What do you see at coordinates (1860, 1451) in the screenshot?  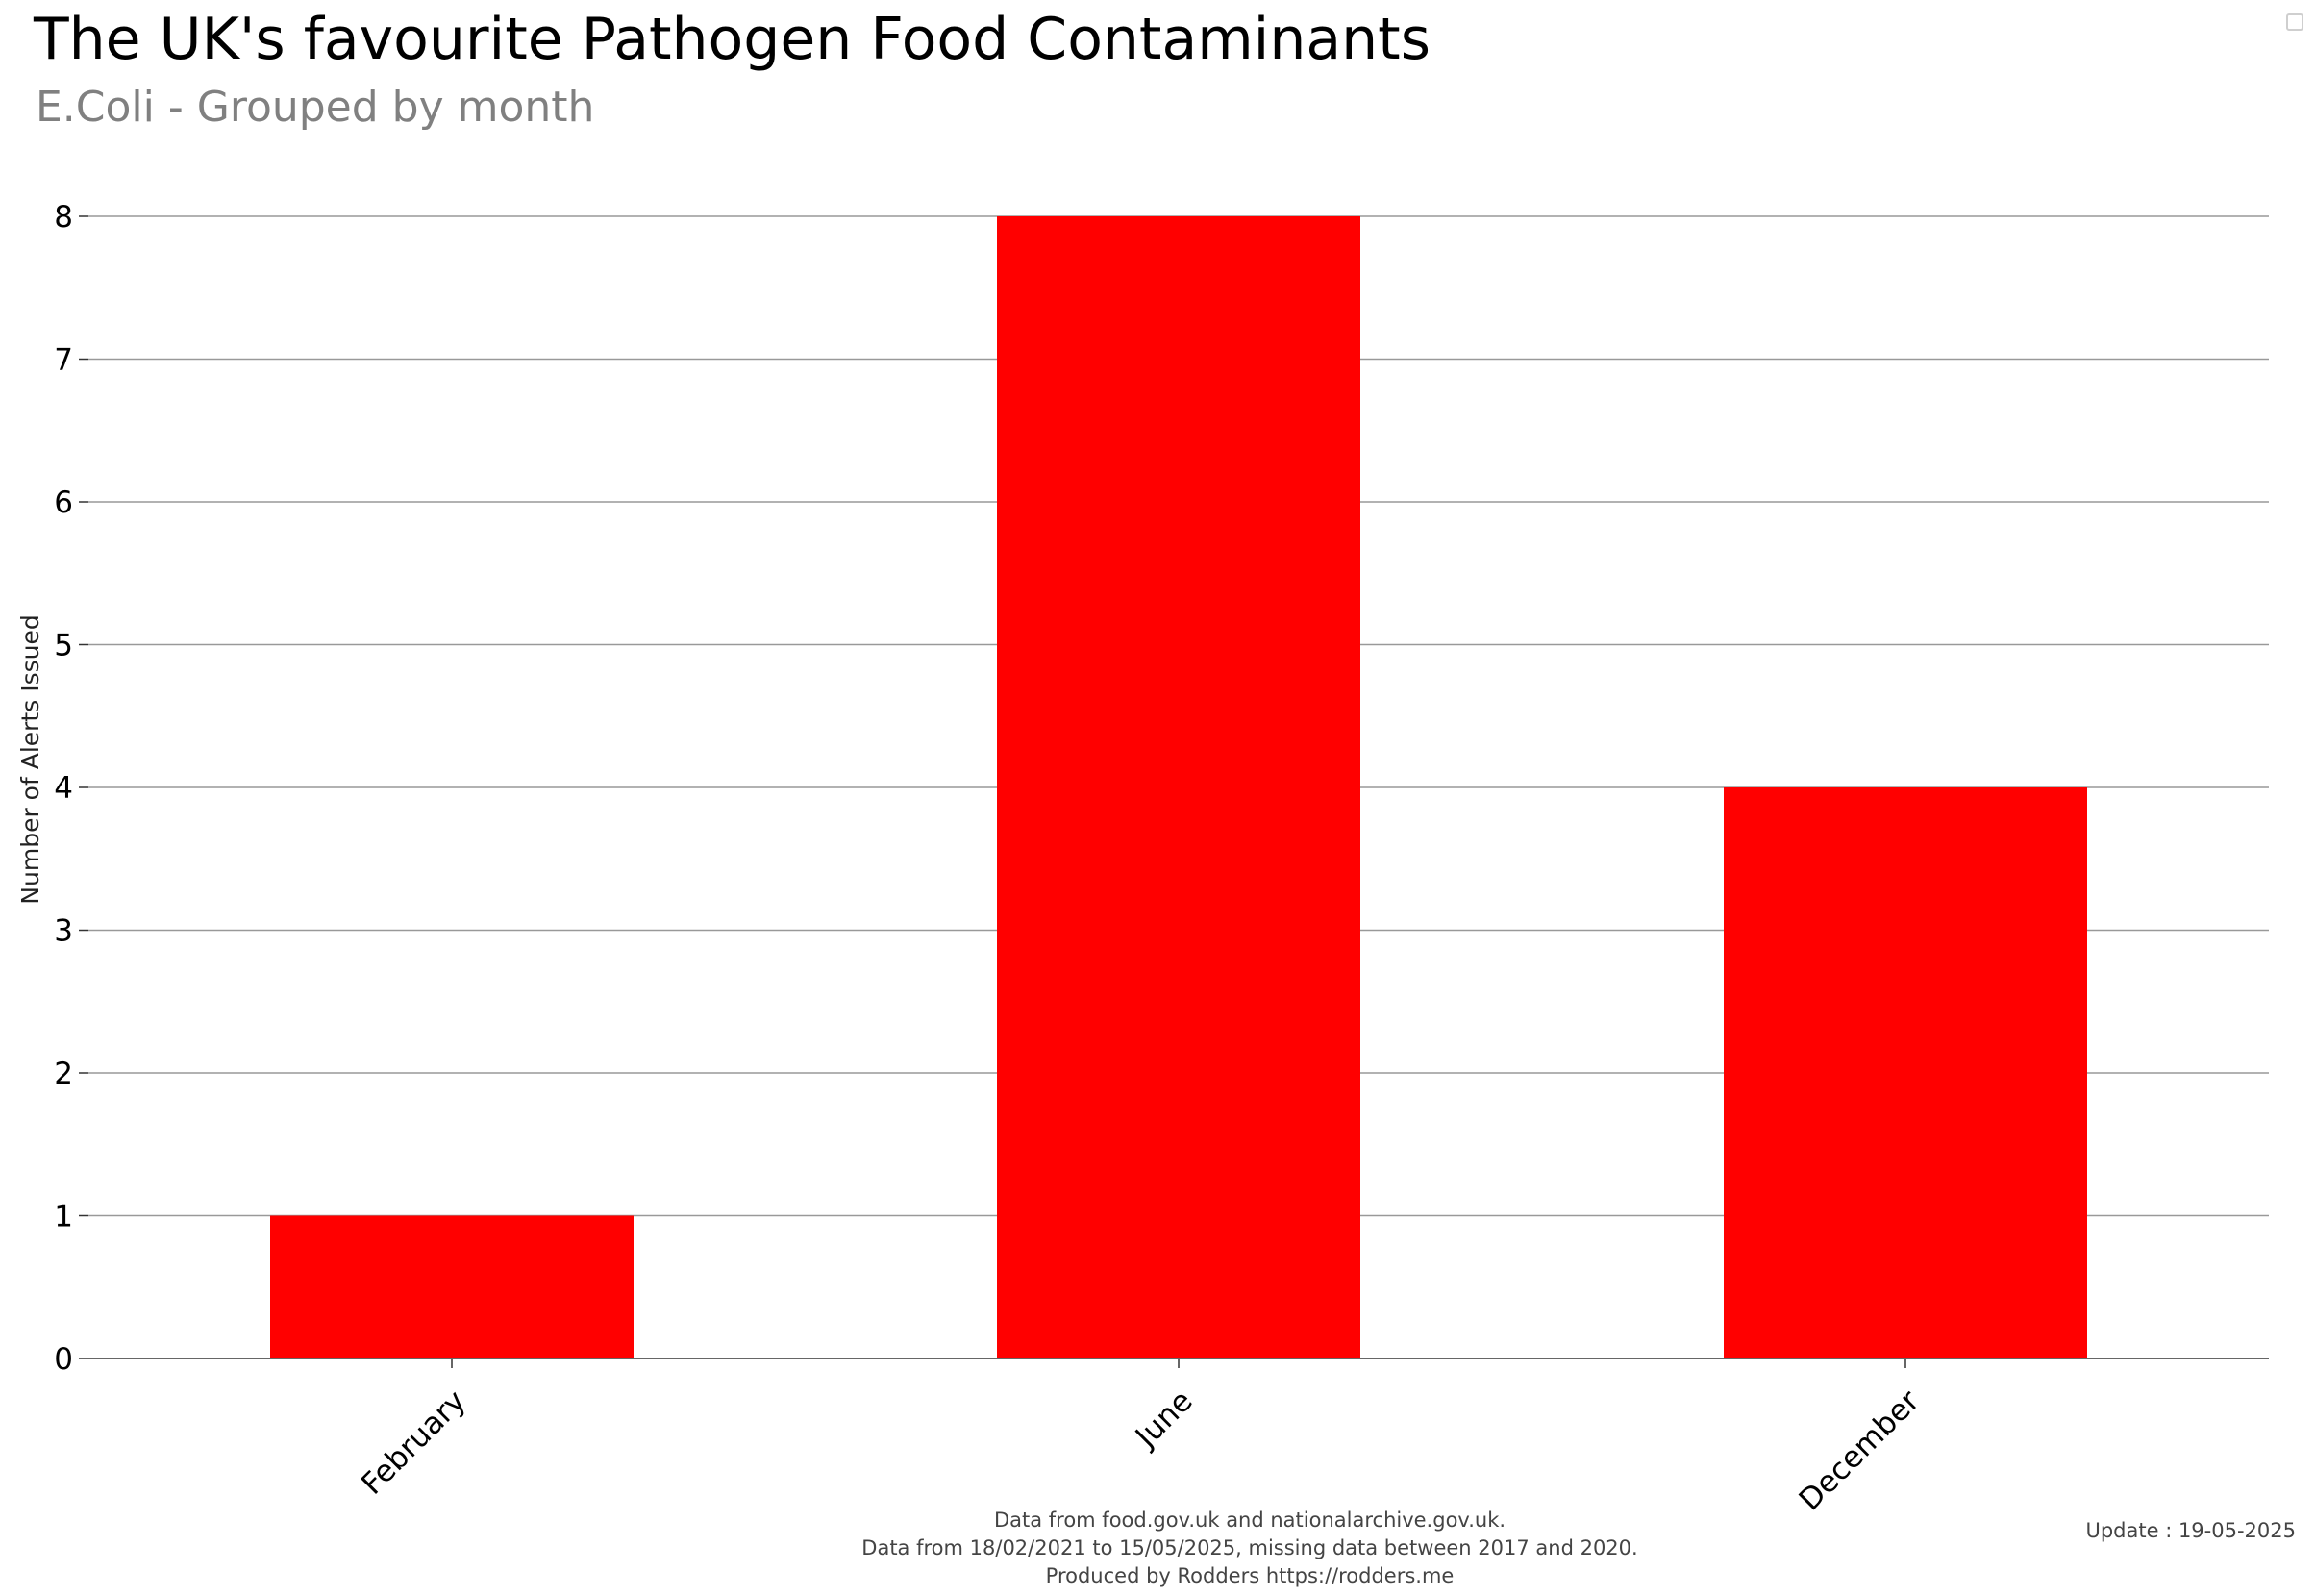 I see `x-tick-label: December` at bounding box center [1860, 1451].